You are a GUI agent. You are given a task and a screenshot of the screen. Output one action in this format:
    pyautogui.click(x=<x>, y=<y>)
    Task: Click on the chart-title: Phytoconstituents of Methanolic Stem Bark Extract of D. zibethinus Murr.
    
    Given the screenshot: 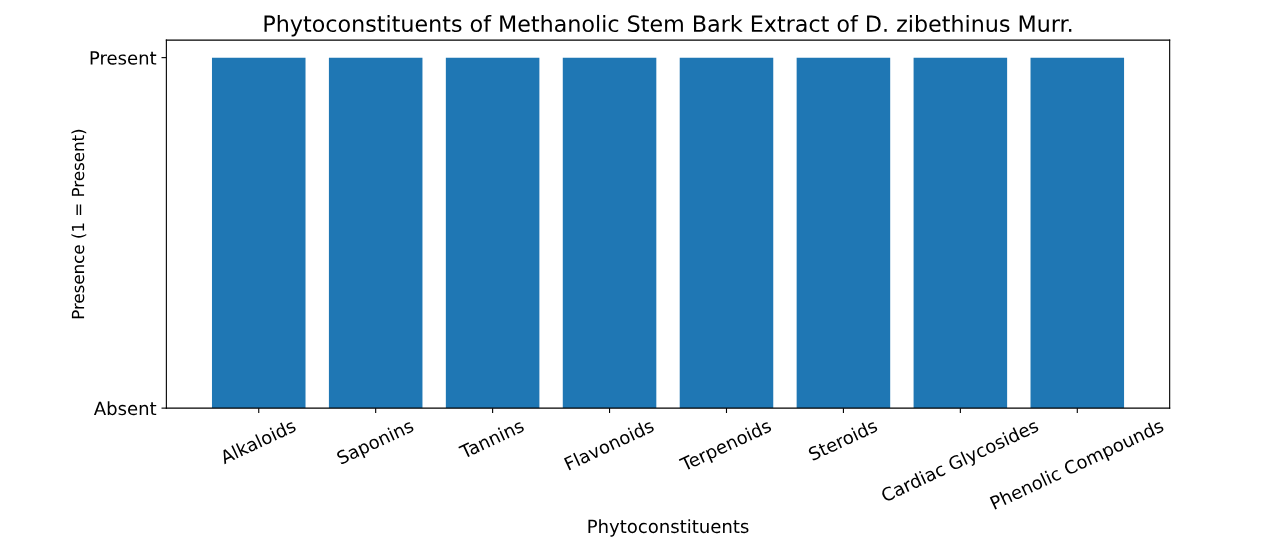 What is the action you would take?
    pyautogui.click(x=668, y=25)
    